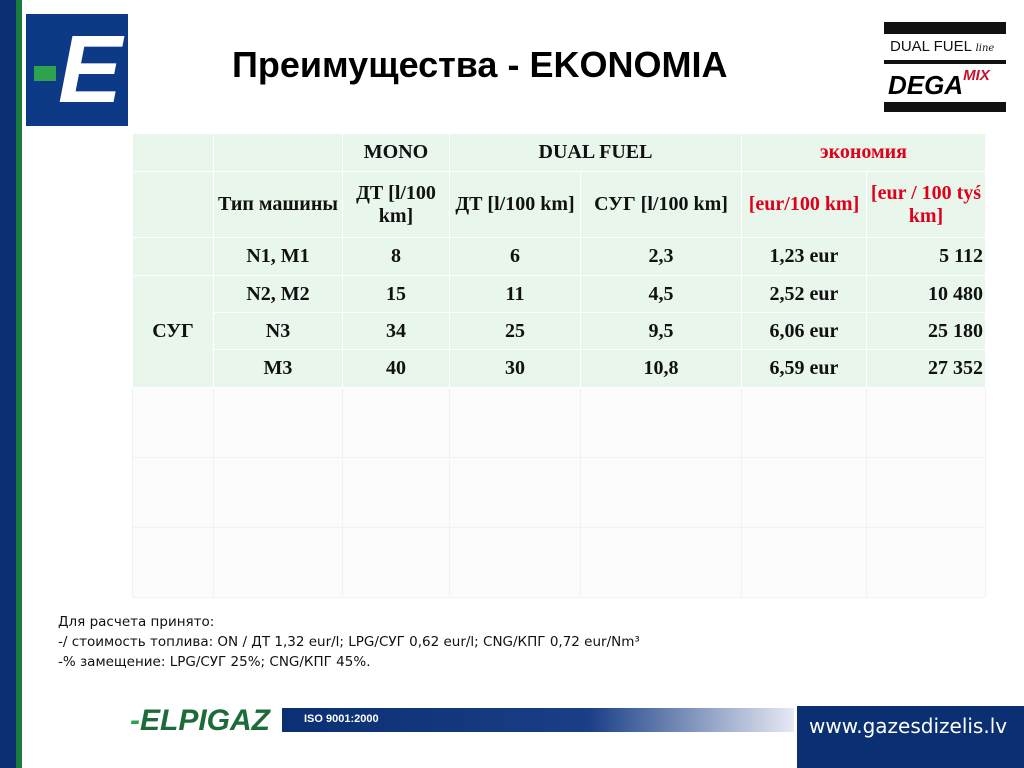  What do you see at coordinates (396, 331) in the screenshot?
I see `cell-mono-dt: 34` at bounding box center [396, 331].